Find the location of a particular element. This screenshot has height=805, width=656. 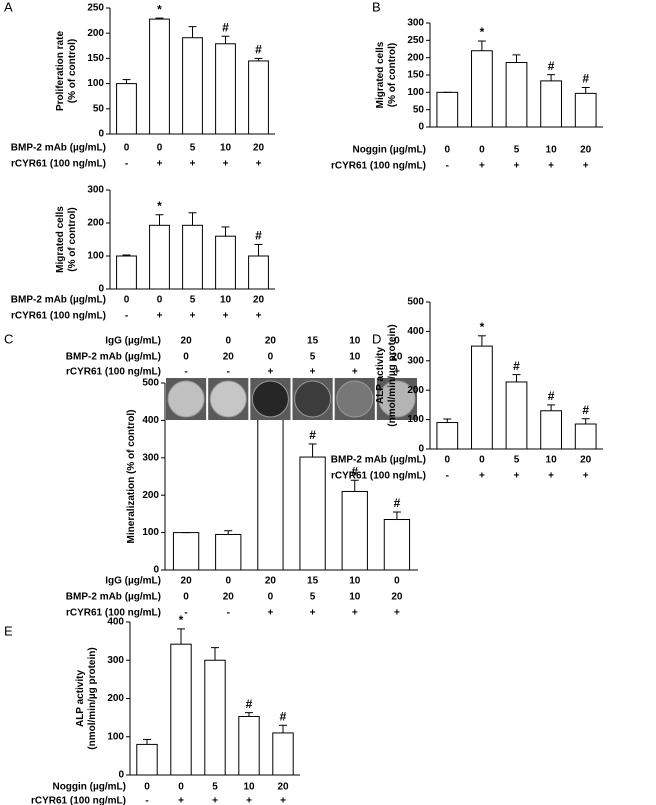

y-axis-label-line: Mineralization (% of control) is located at coordinates (131, 477).